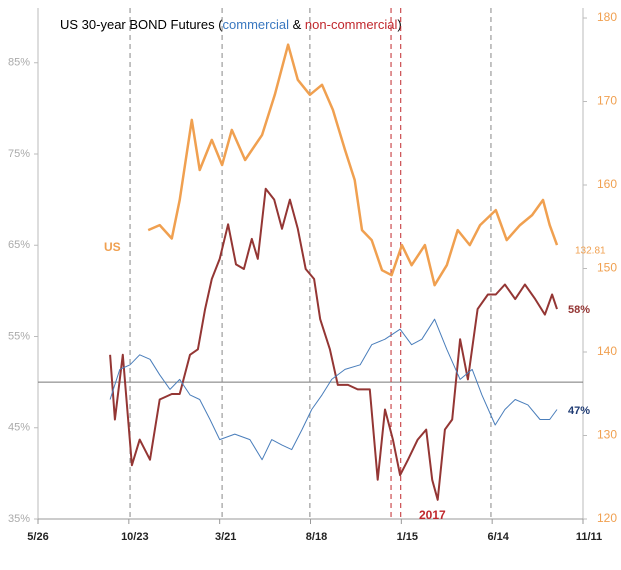 This screenshot has height=570, width=621. What do you see at coordinates (316, 537) in the screenshot?
I see `x-tick-label: 8/18` at bounding box center [316, 537].